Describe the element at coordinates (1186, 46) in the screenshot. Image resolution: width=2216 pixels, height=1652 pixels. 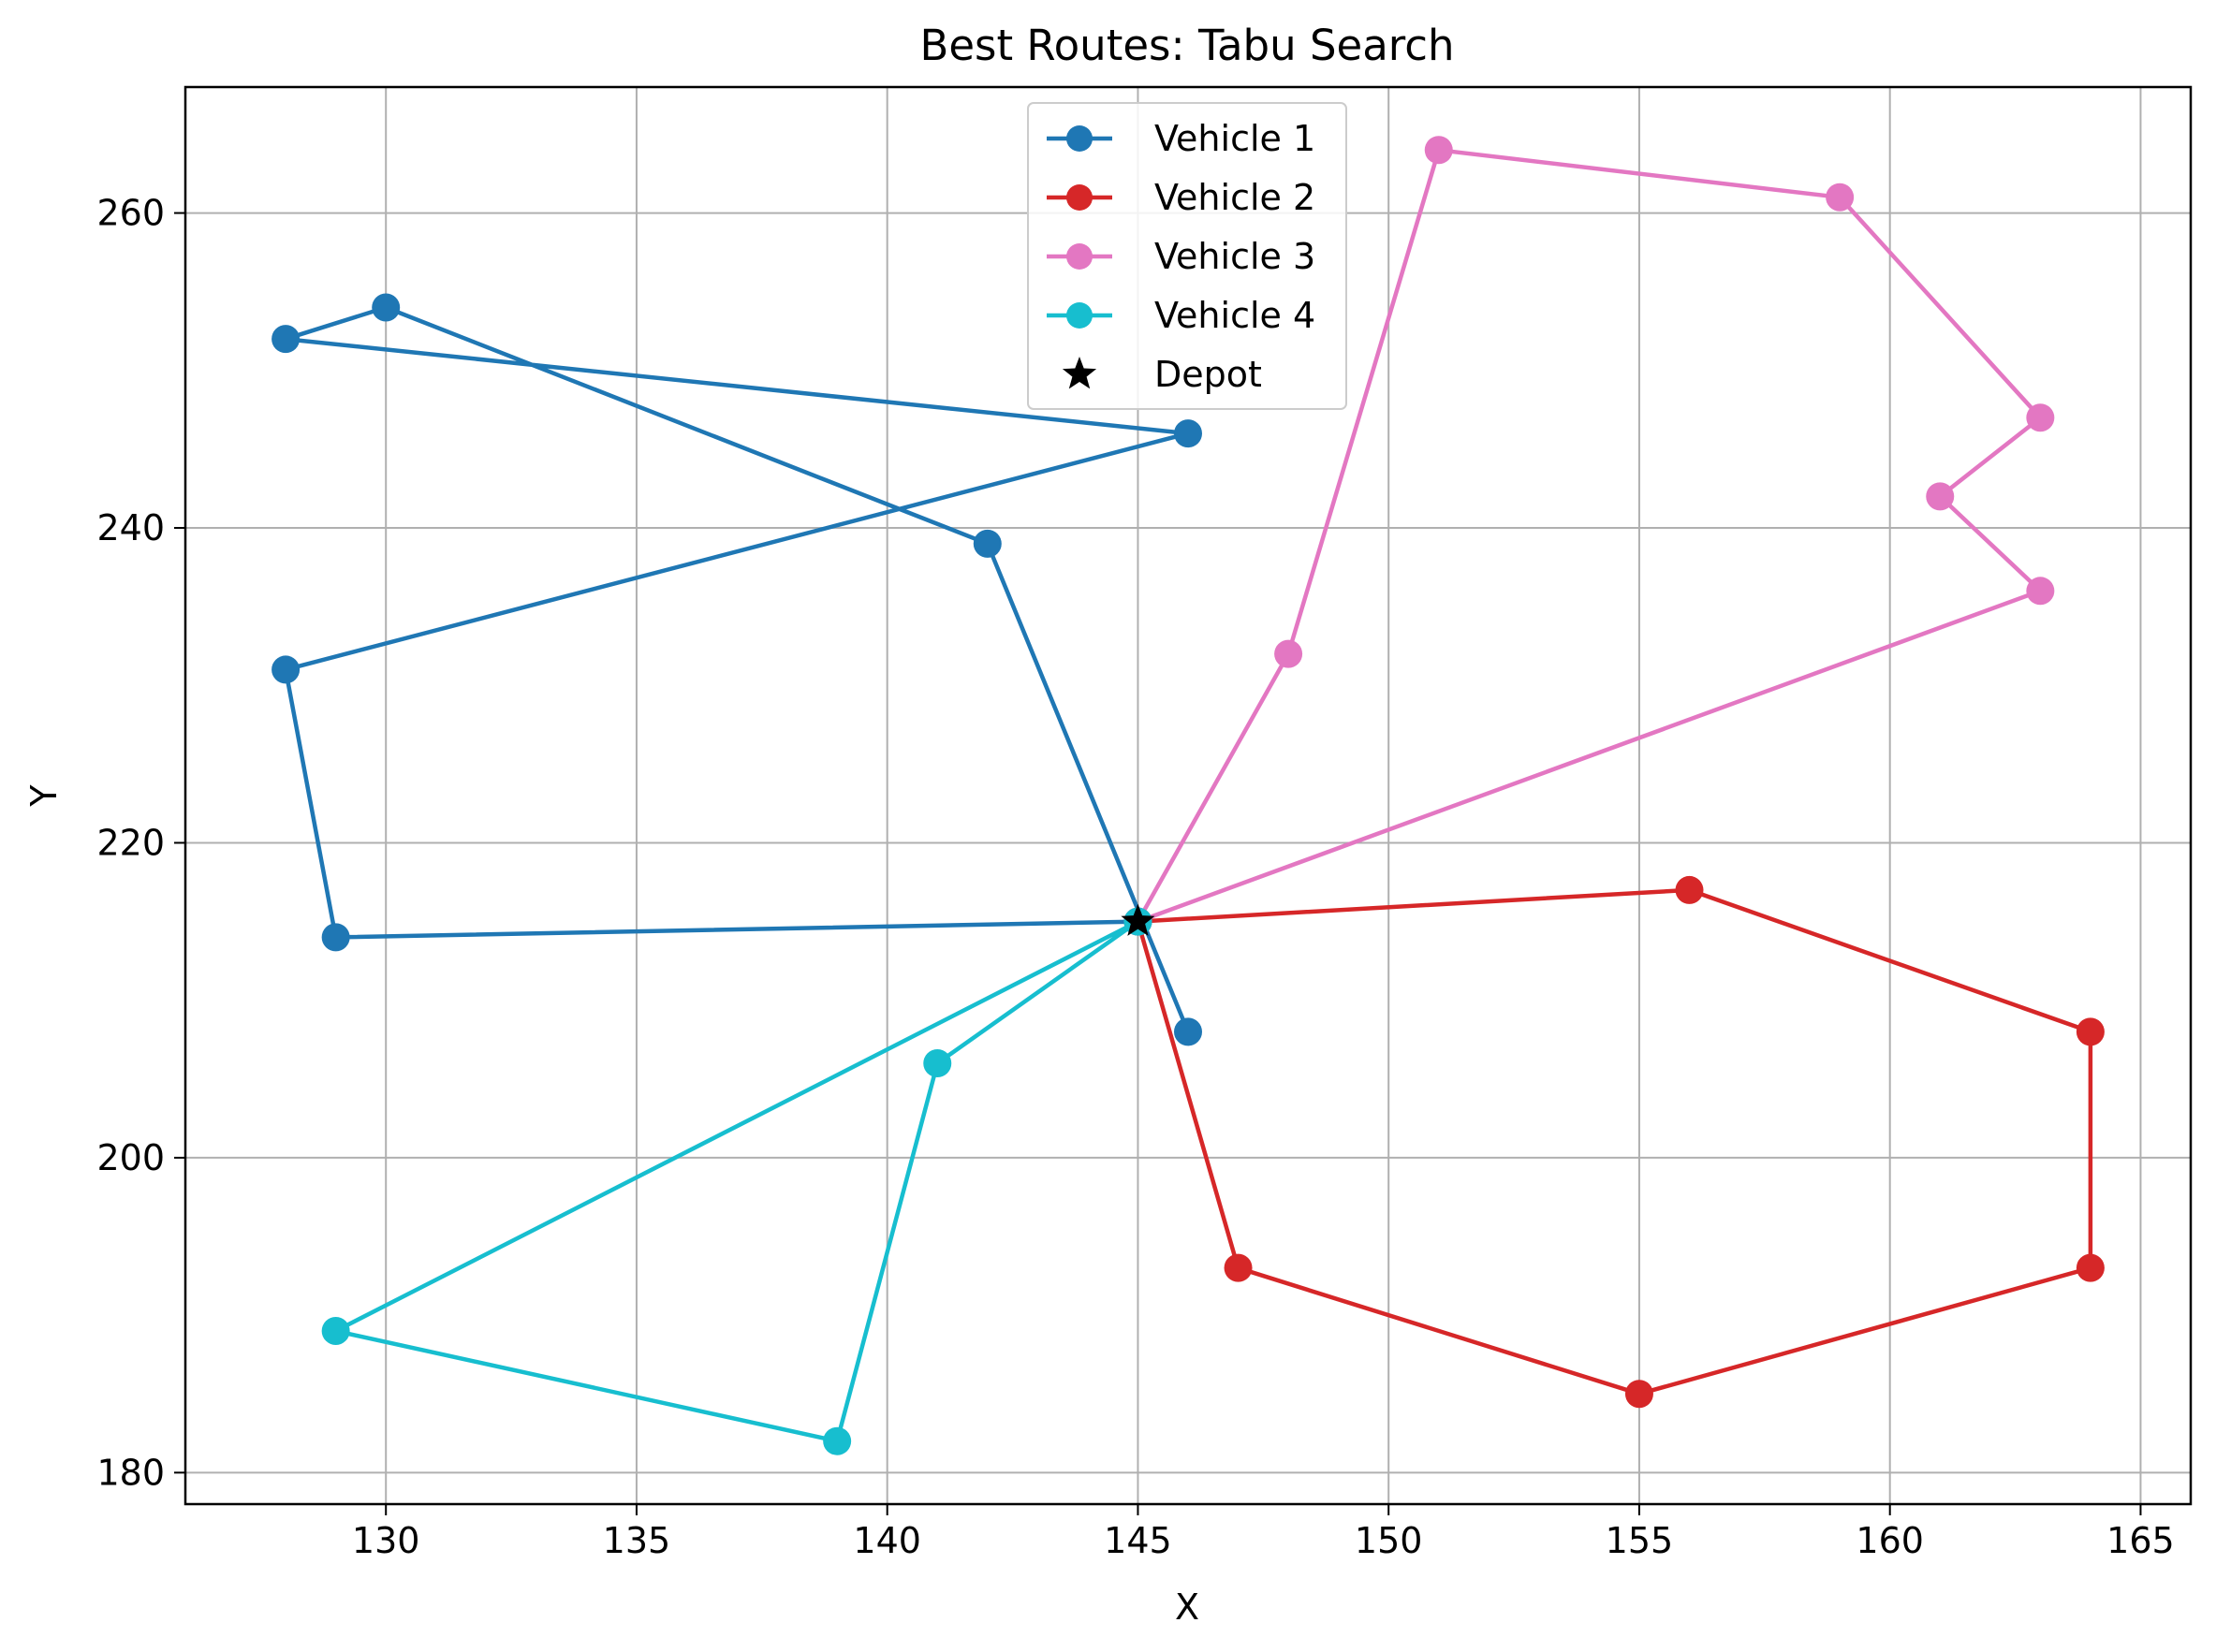
I see `chart-title: Best Routes: Tabu Search` at that location.